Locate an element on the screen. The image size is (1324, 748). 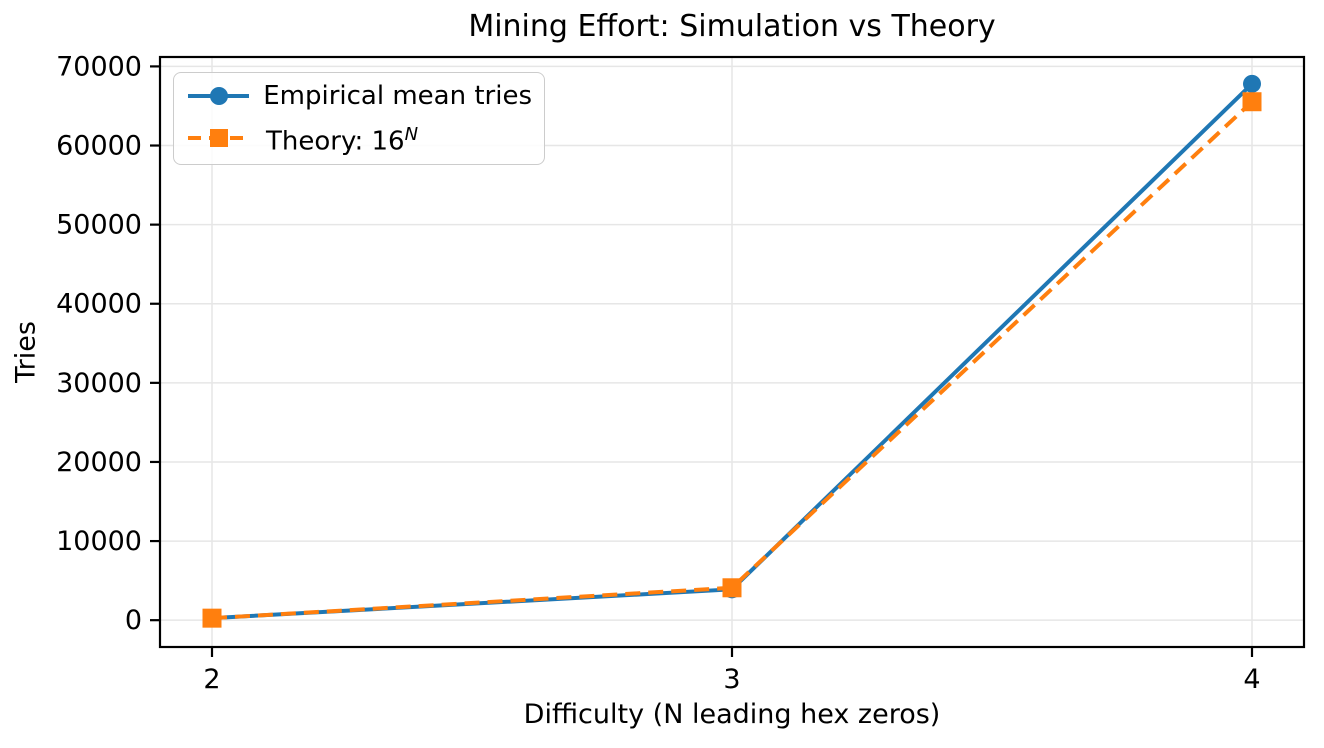
y-tick-label: 30000 is located at coordinates (99, 383).